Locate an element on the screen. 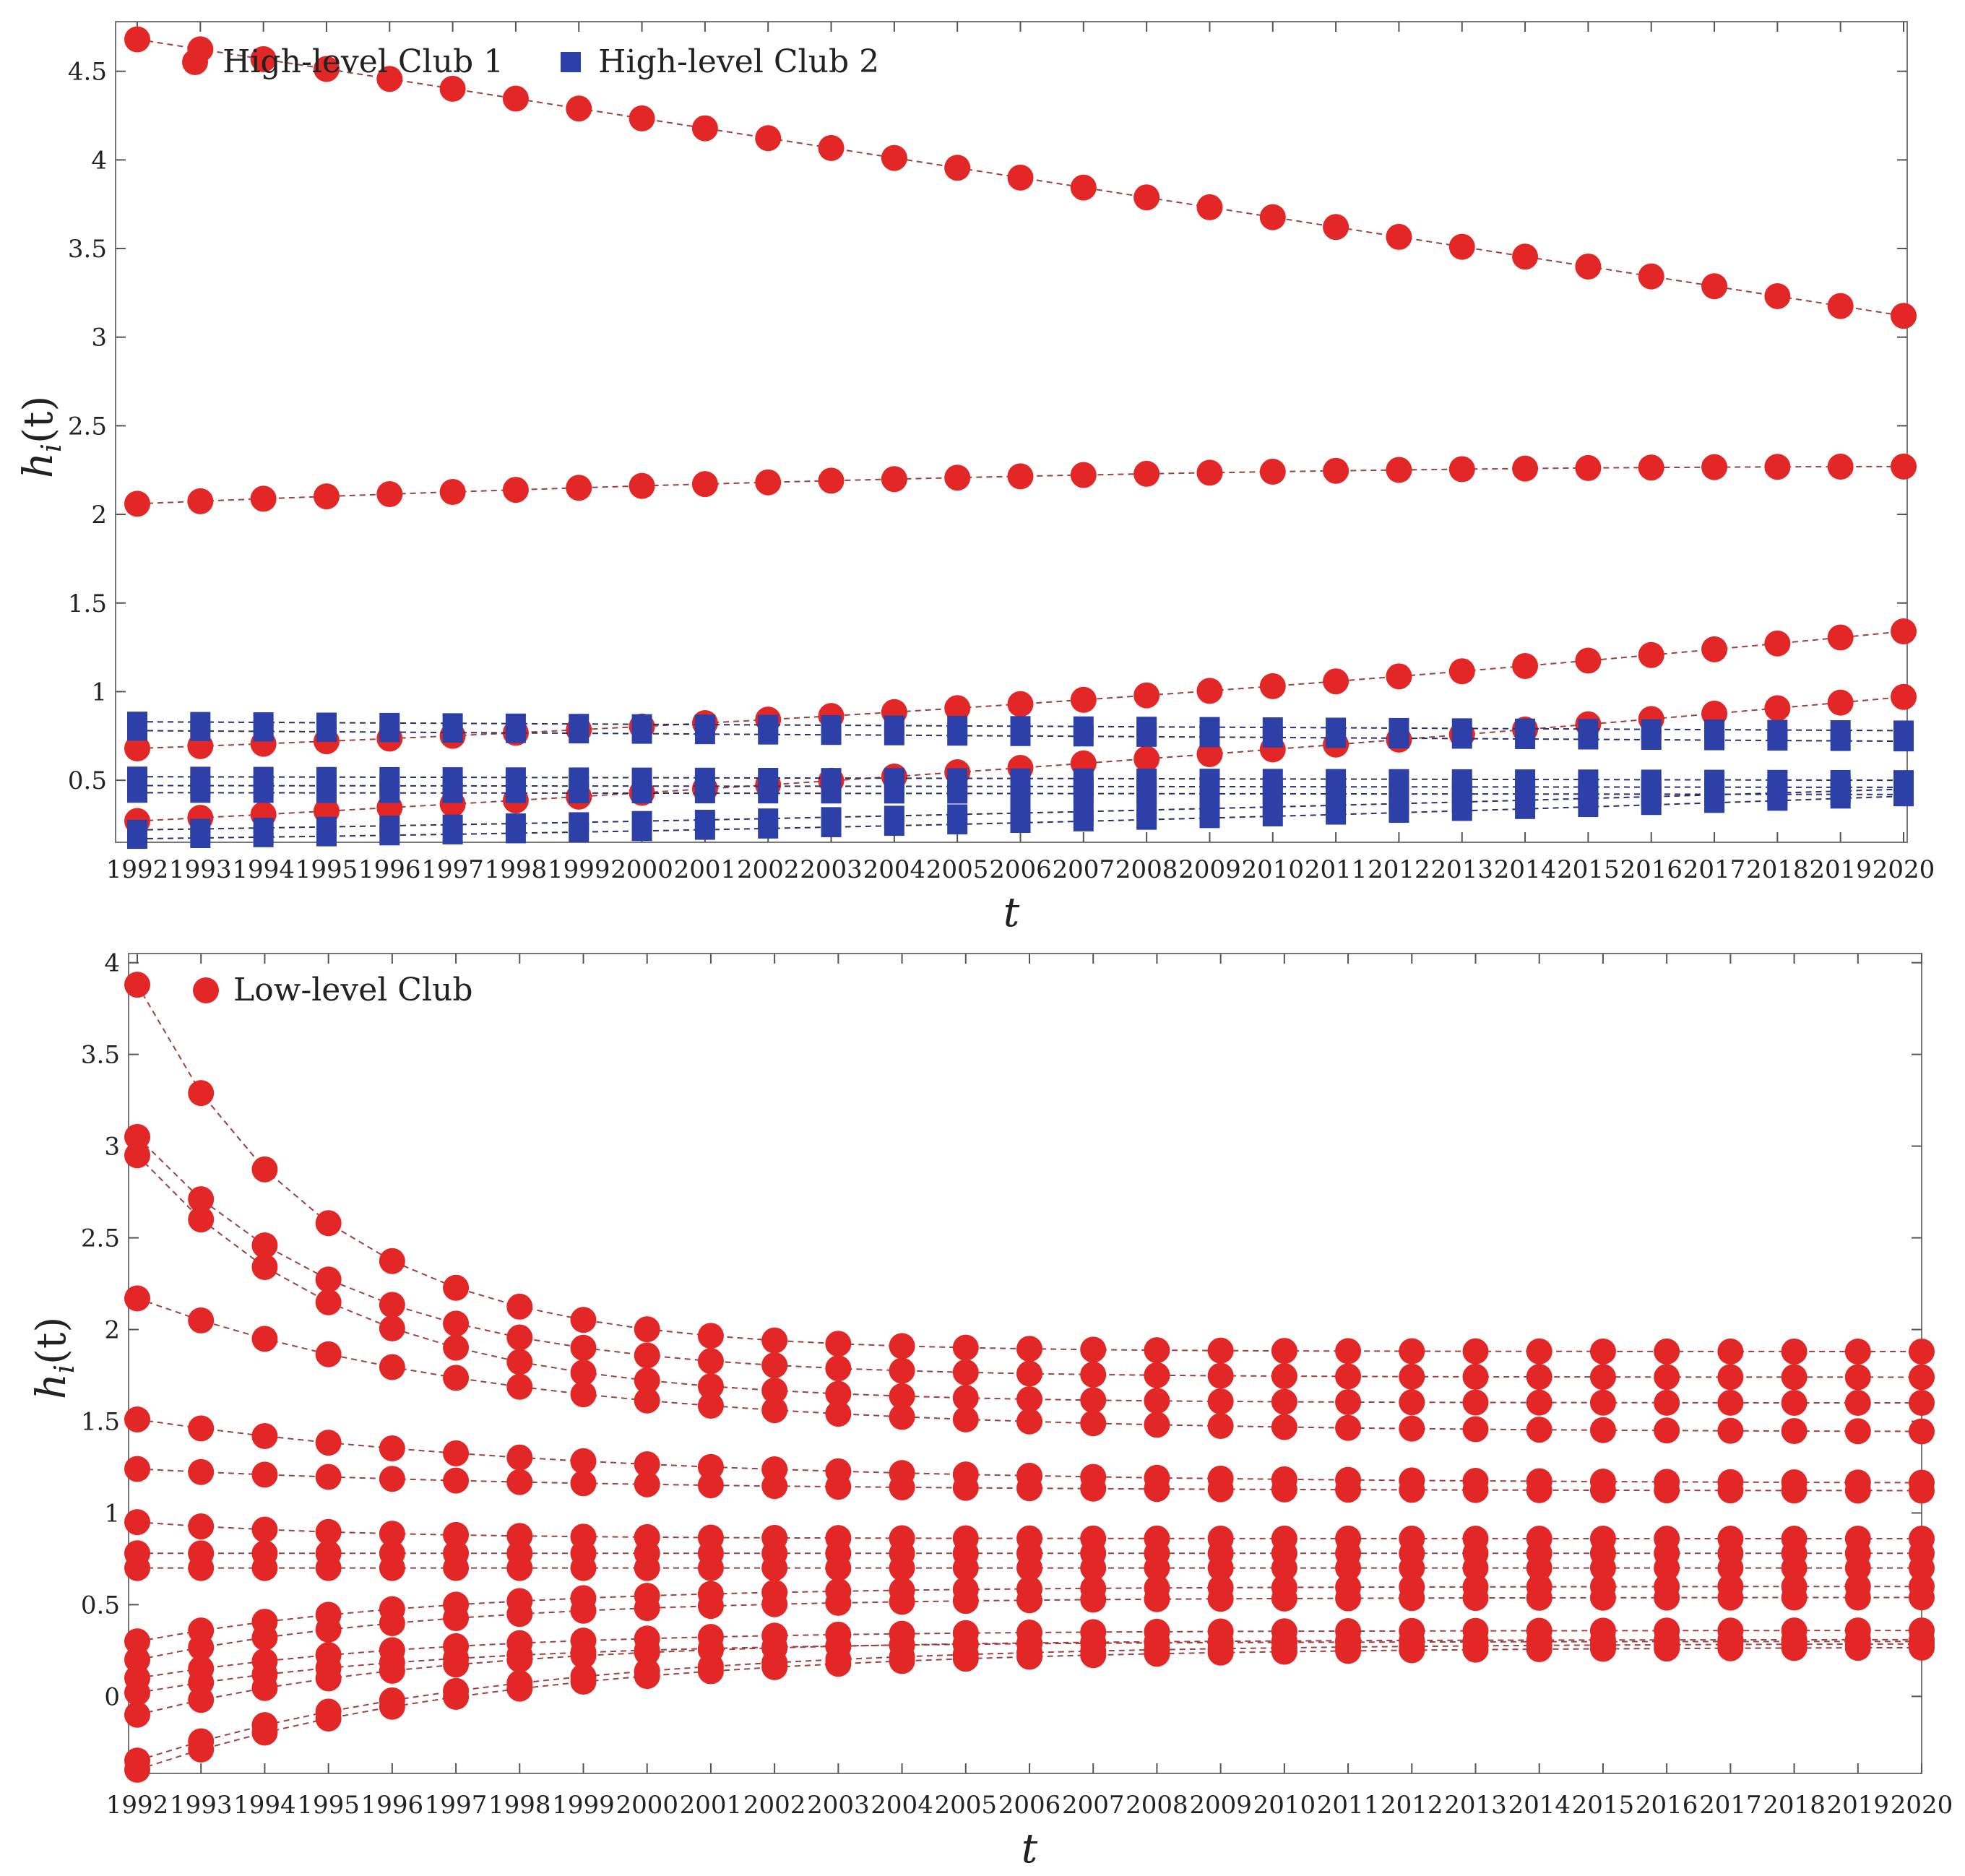  top-y-axis-title: hi(t) is located at coordinates (41, 437).